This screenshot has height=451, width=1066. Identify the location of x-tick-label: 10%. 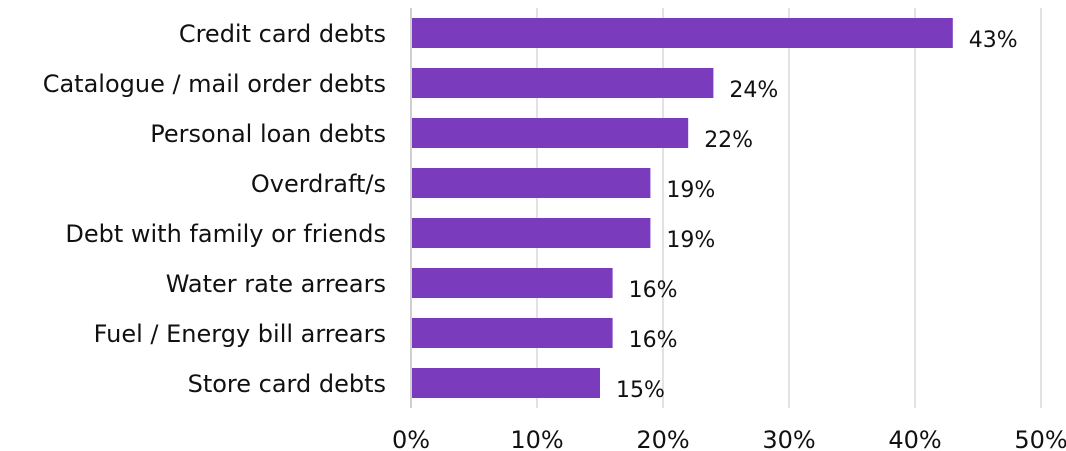
(536, 438).